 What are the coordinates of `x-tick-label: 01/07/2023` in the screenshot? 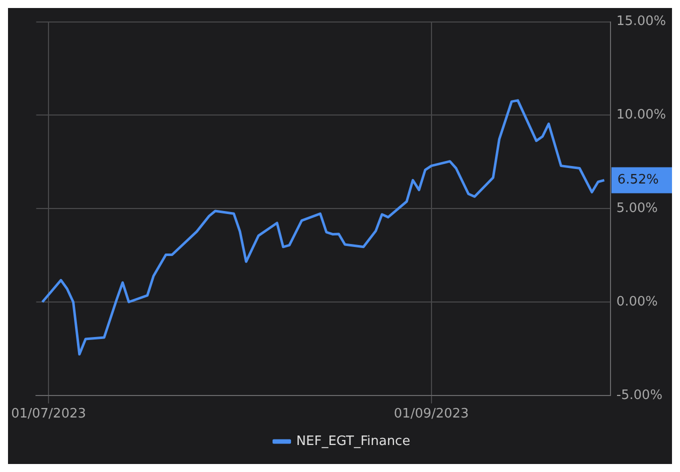 It's located at (48, 414).